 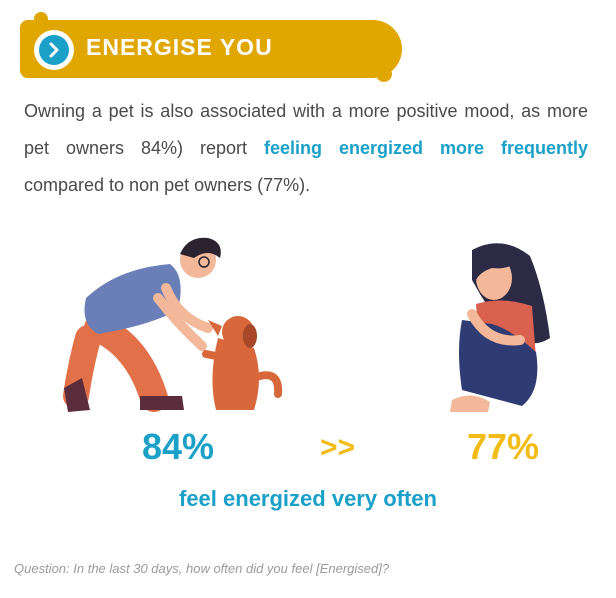 I want to click on man-with-dog-illustration, so click(x=173, y=324).